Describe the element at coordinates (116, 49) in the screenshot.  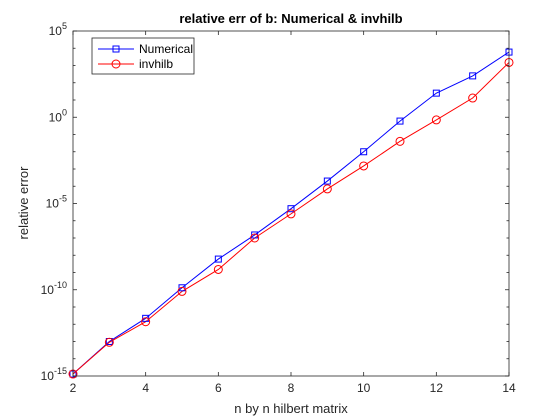
I see `legend-marker-Numerical` at that location.